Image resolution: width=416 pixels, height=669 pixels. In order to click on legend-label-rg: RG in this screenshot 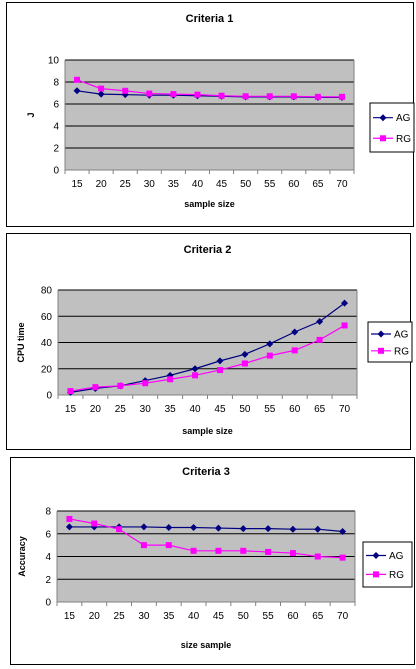, I will do `click(403, 139)`.